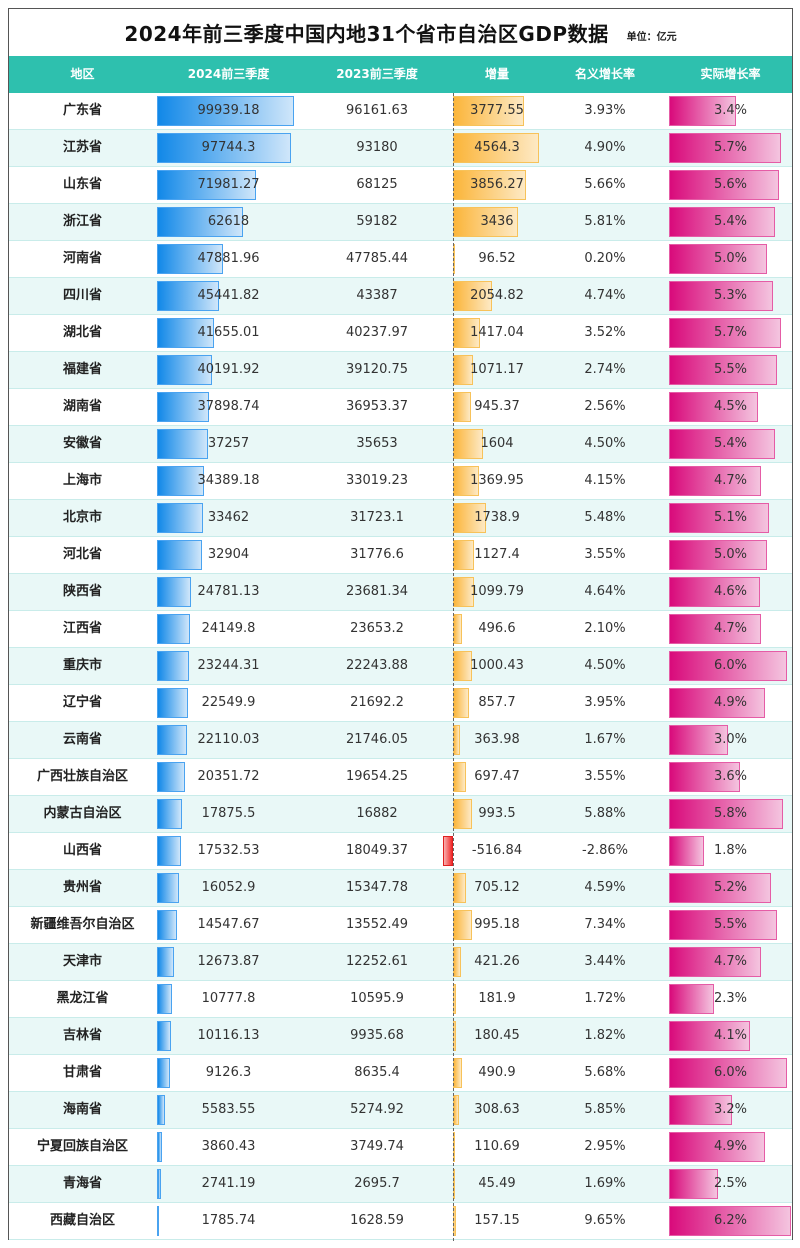  What do you see at coordinates (730, 517) in the screenshot?
I see `real-growth-value: 5.1%` at bounding box center [730, 517].